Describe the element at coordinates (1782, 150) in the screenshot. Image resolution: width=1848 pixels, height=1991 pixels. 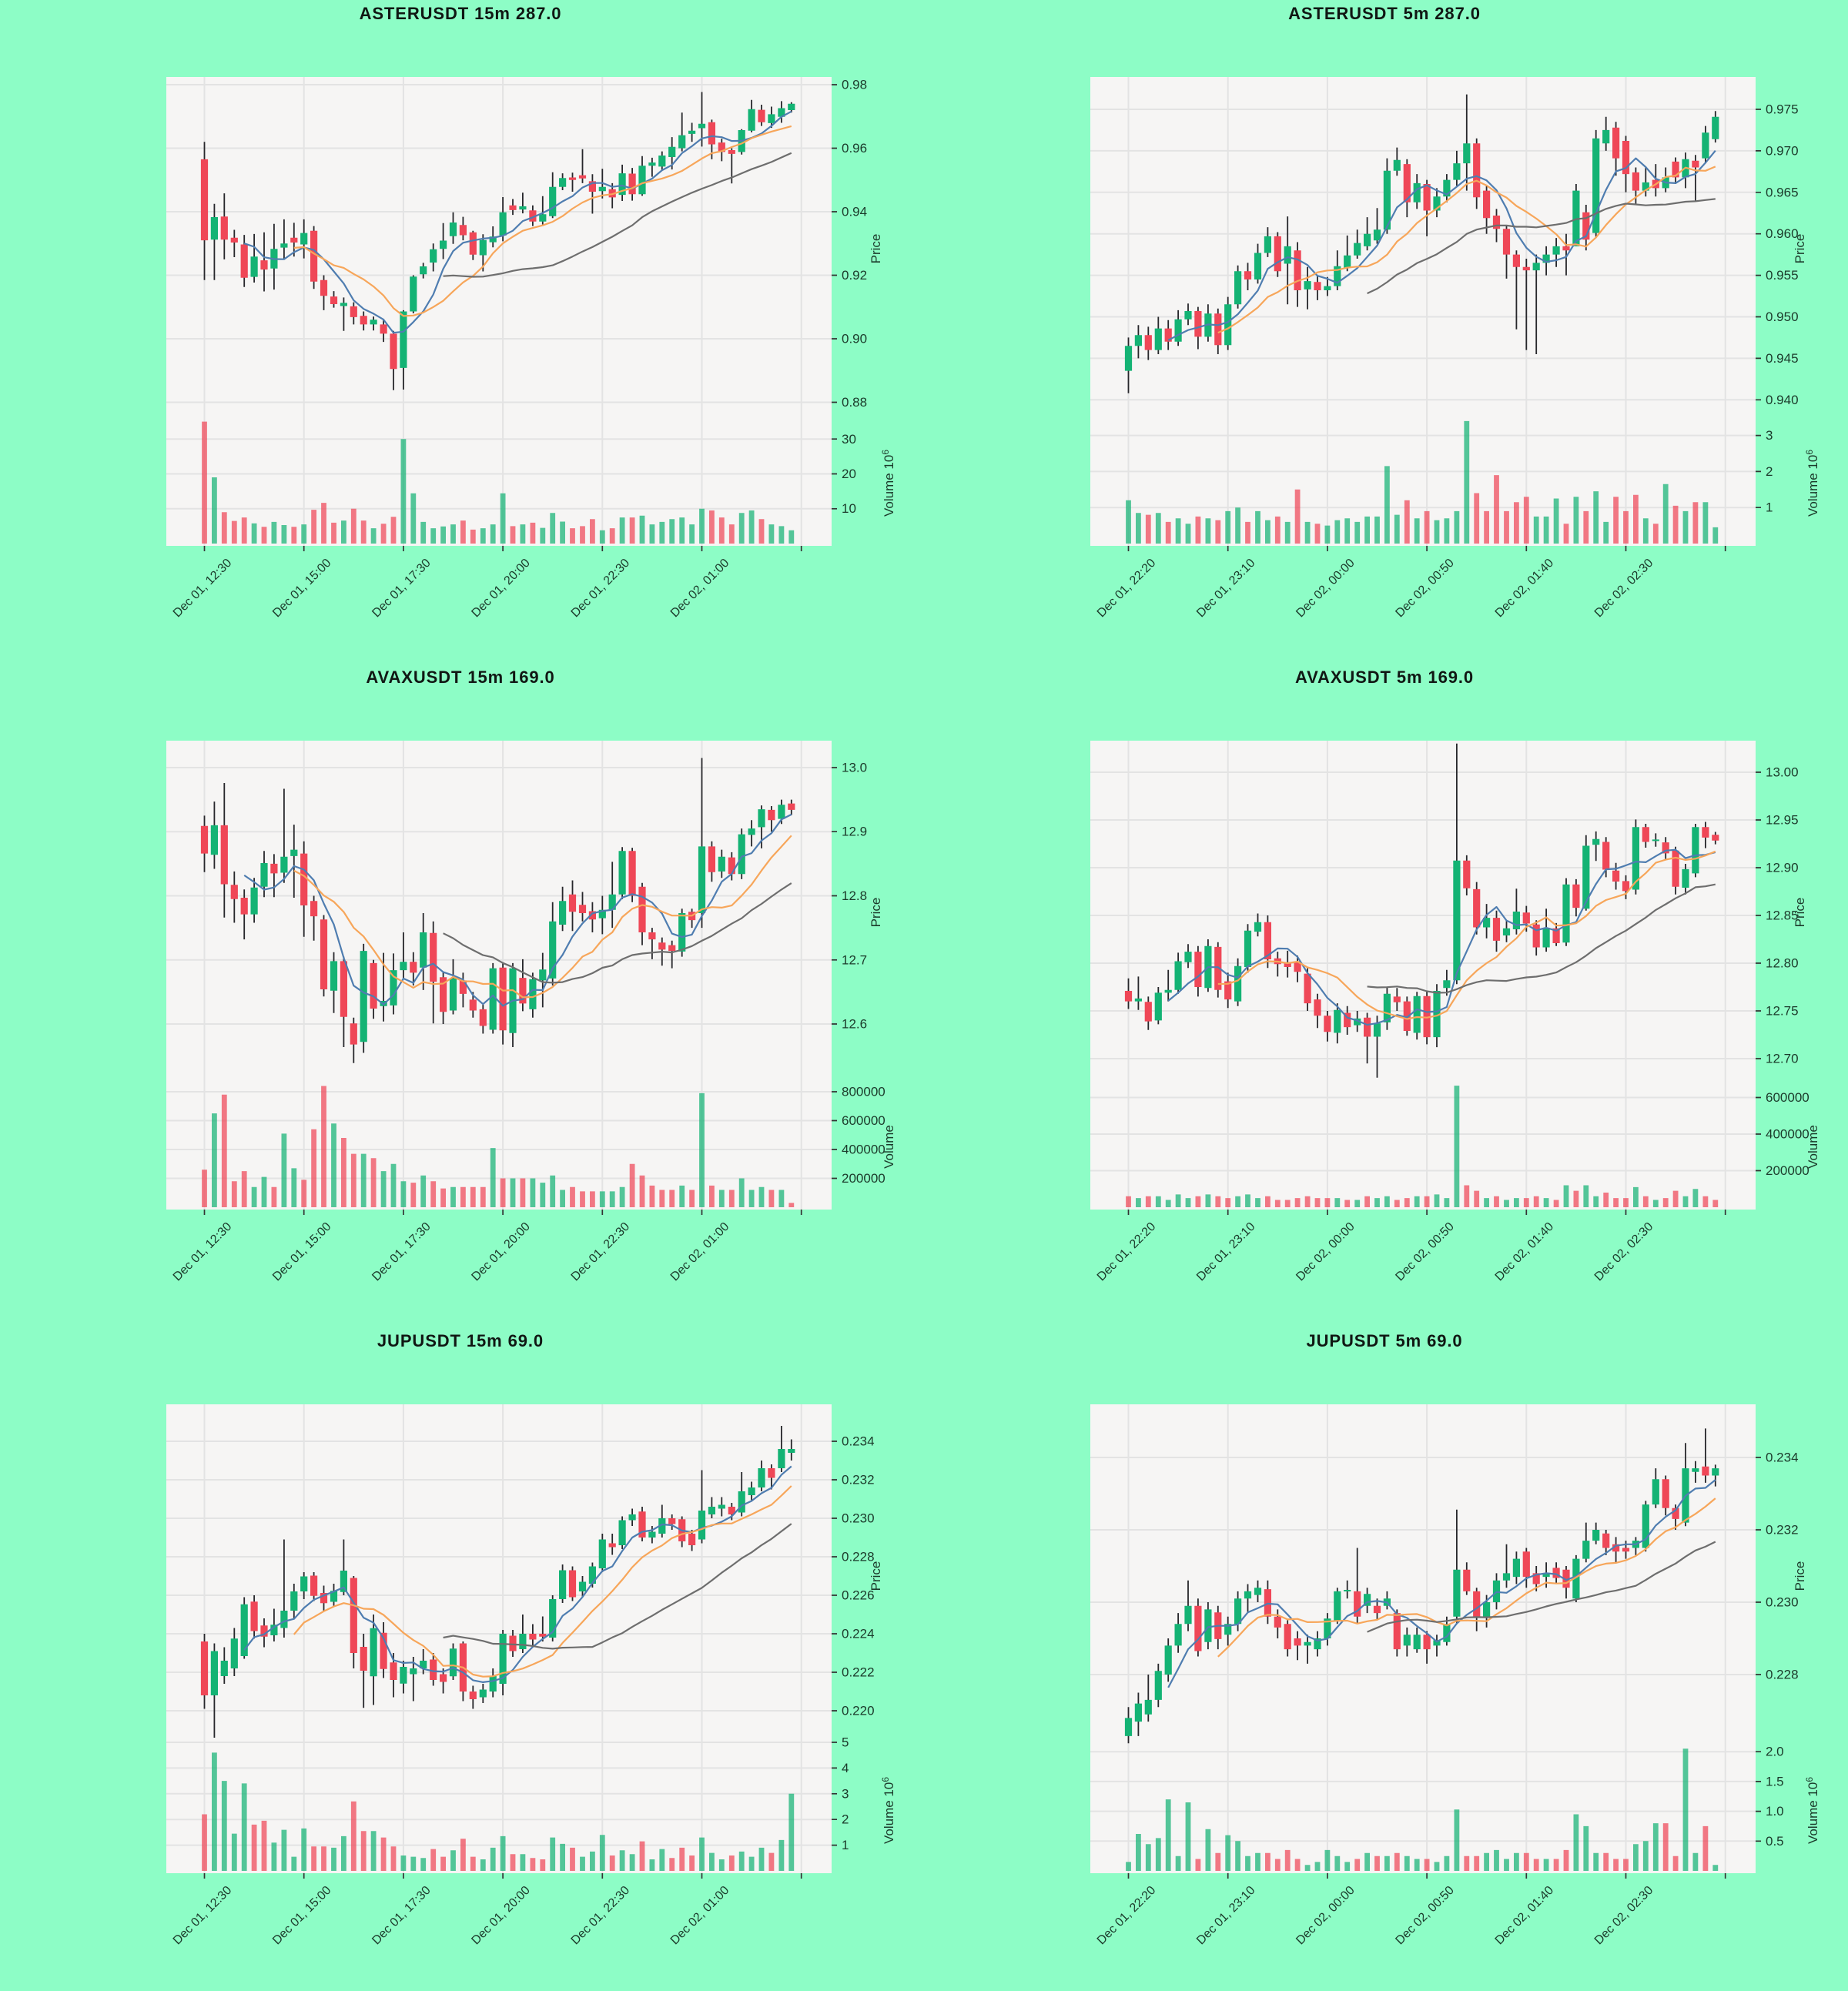
I see `svg-text: 0.970` at that location.